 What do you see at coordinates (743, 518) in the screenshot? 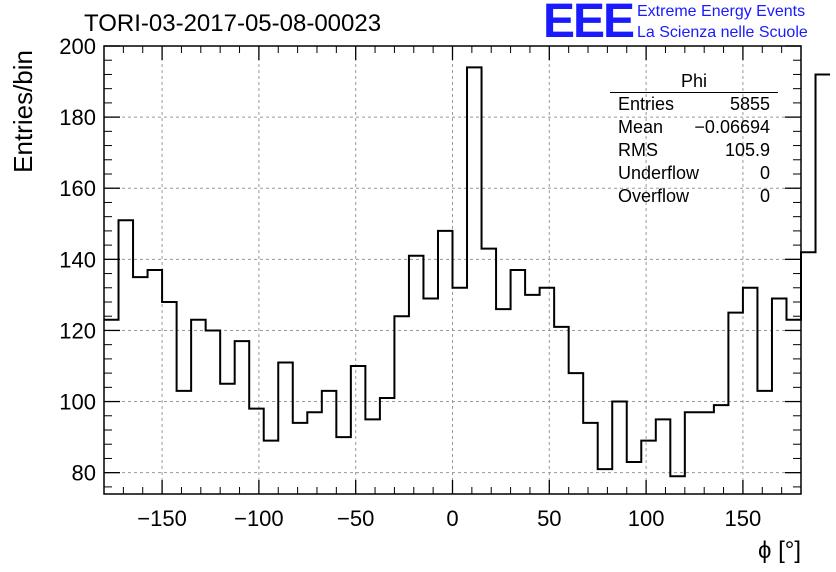
I see `x-tick-label: 150` at bounding box center [743, 518].